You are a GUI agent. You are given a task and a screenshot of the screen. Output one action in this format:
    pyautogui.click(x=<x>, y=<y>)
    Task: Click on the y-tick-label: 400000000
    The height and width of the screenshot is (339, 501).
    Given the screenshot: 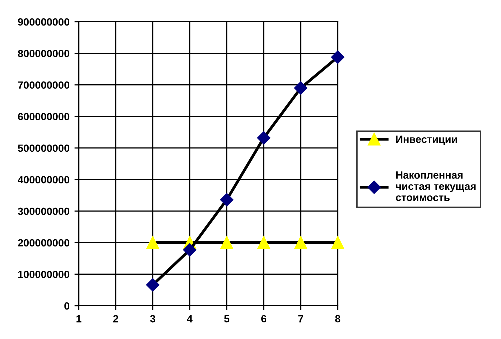 What is the action you would take?
    pyautogui.click(x=44, y=180)
    